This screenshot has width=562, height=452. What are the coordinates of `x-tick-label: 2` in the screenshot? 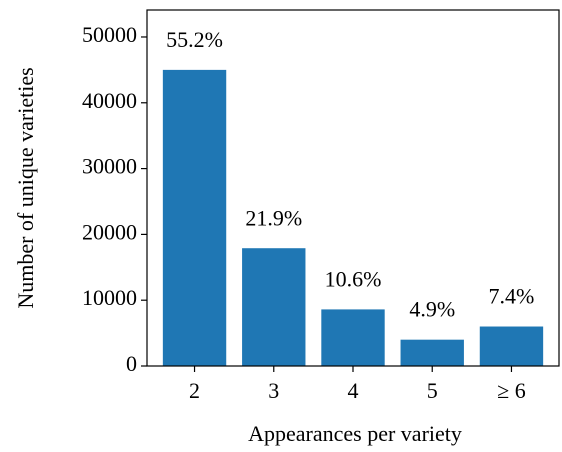 It's located at (194, 390).